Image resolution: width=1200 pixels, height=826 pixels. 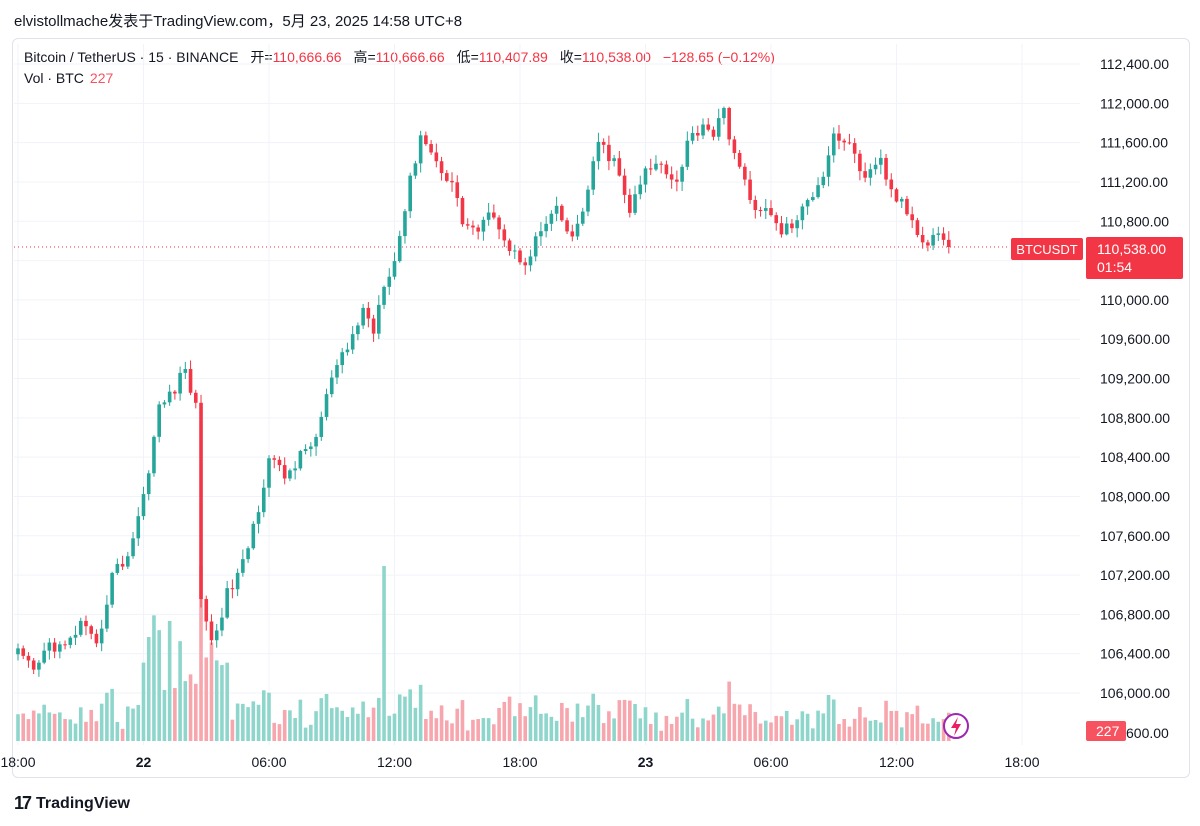 I want to click on y-tick-label: 112,000.00, so click(x=1134, y=103).